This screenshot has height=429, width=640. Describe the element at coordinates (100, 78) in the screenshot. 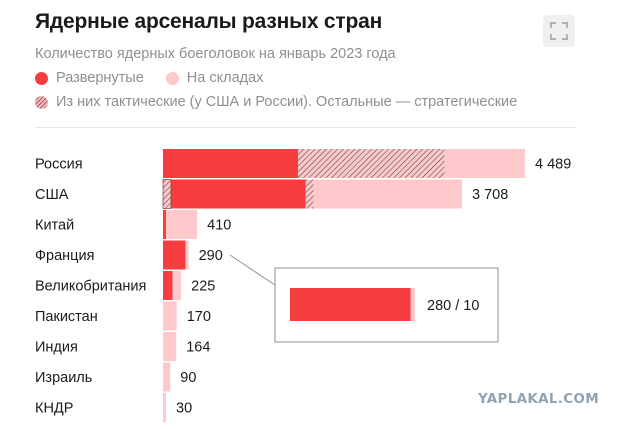

I see `legend-deployed-label: Развернутые` at that location.